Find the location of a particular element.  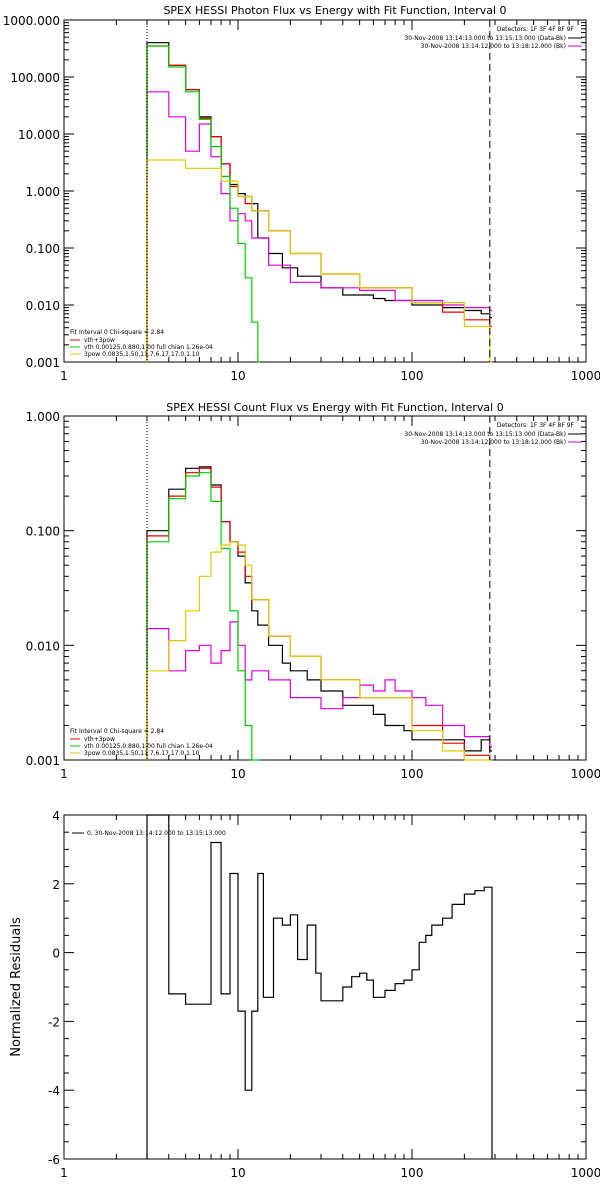

y-tick-label: 1000.000 is located at coordinates (31, 21).